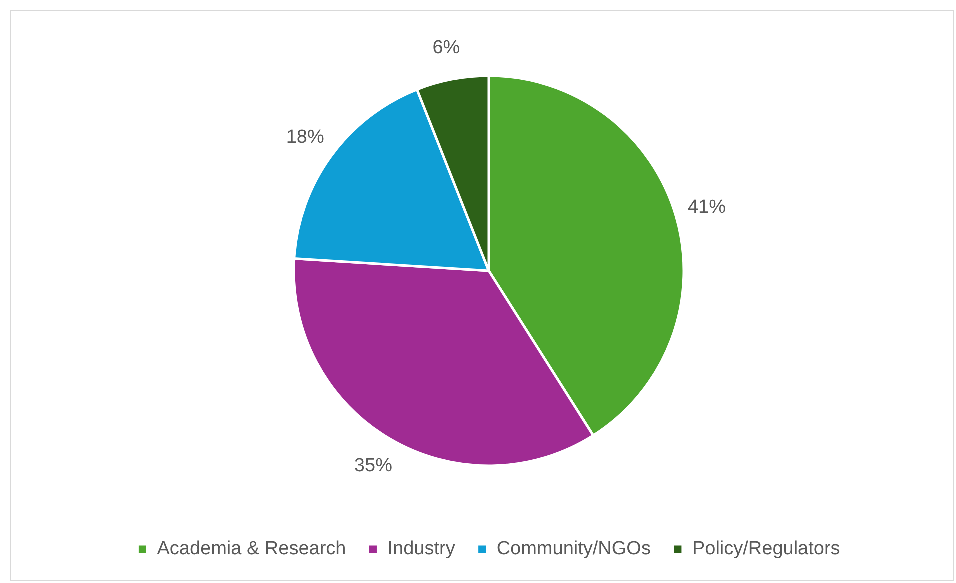  Describe the element at coordinates (251, 549) in the screenshot. I see `legend-label: Academia & Research` at that location.